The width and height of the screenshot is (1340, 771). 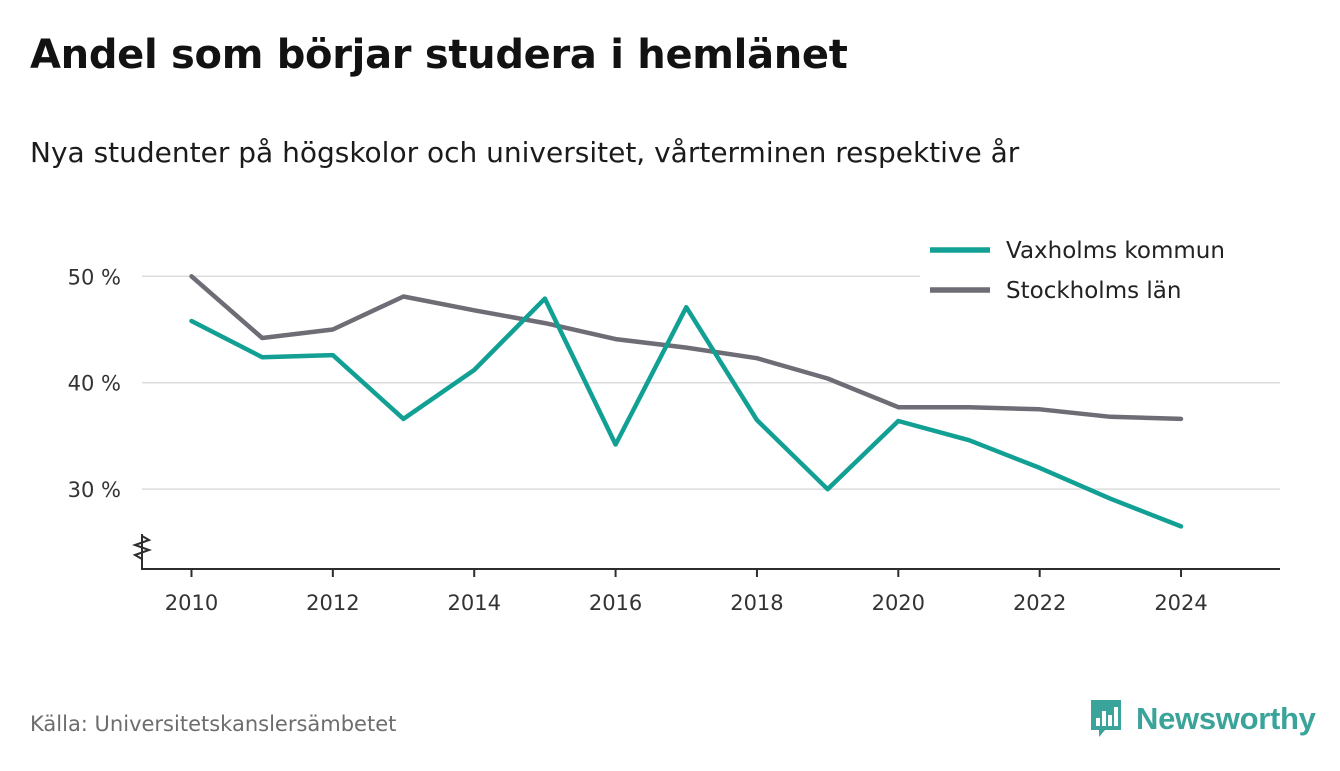 I want to click on legend-label: Stockholms län, so click(x=1093, y=291).